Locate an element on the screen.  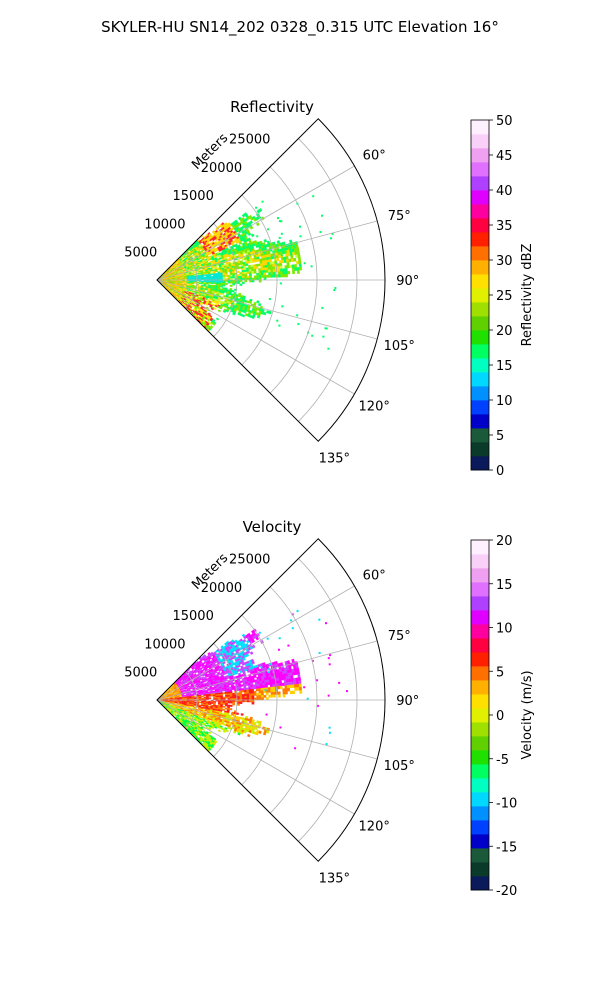
colorbar-tick-label: 30 is located at coordinates (504, 261).